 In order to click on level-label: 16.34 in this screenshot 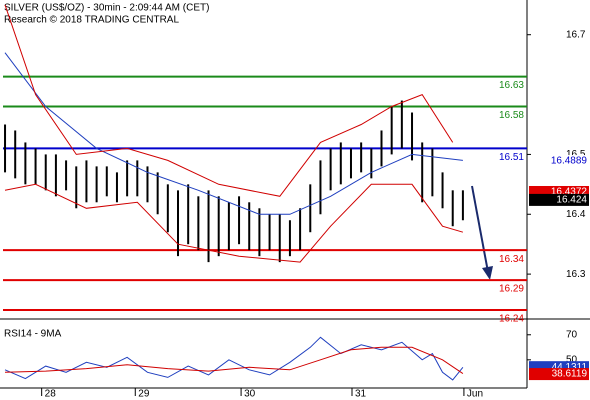, I will do `click(511, 259)`.